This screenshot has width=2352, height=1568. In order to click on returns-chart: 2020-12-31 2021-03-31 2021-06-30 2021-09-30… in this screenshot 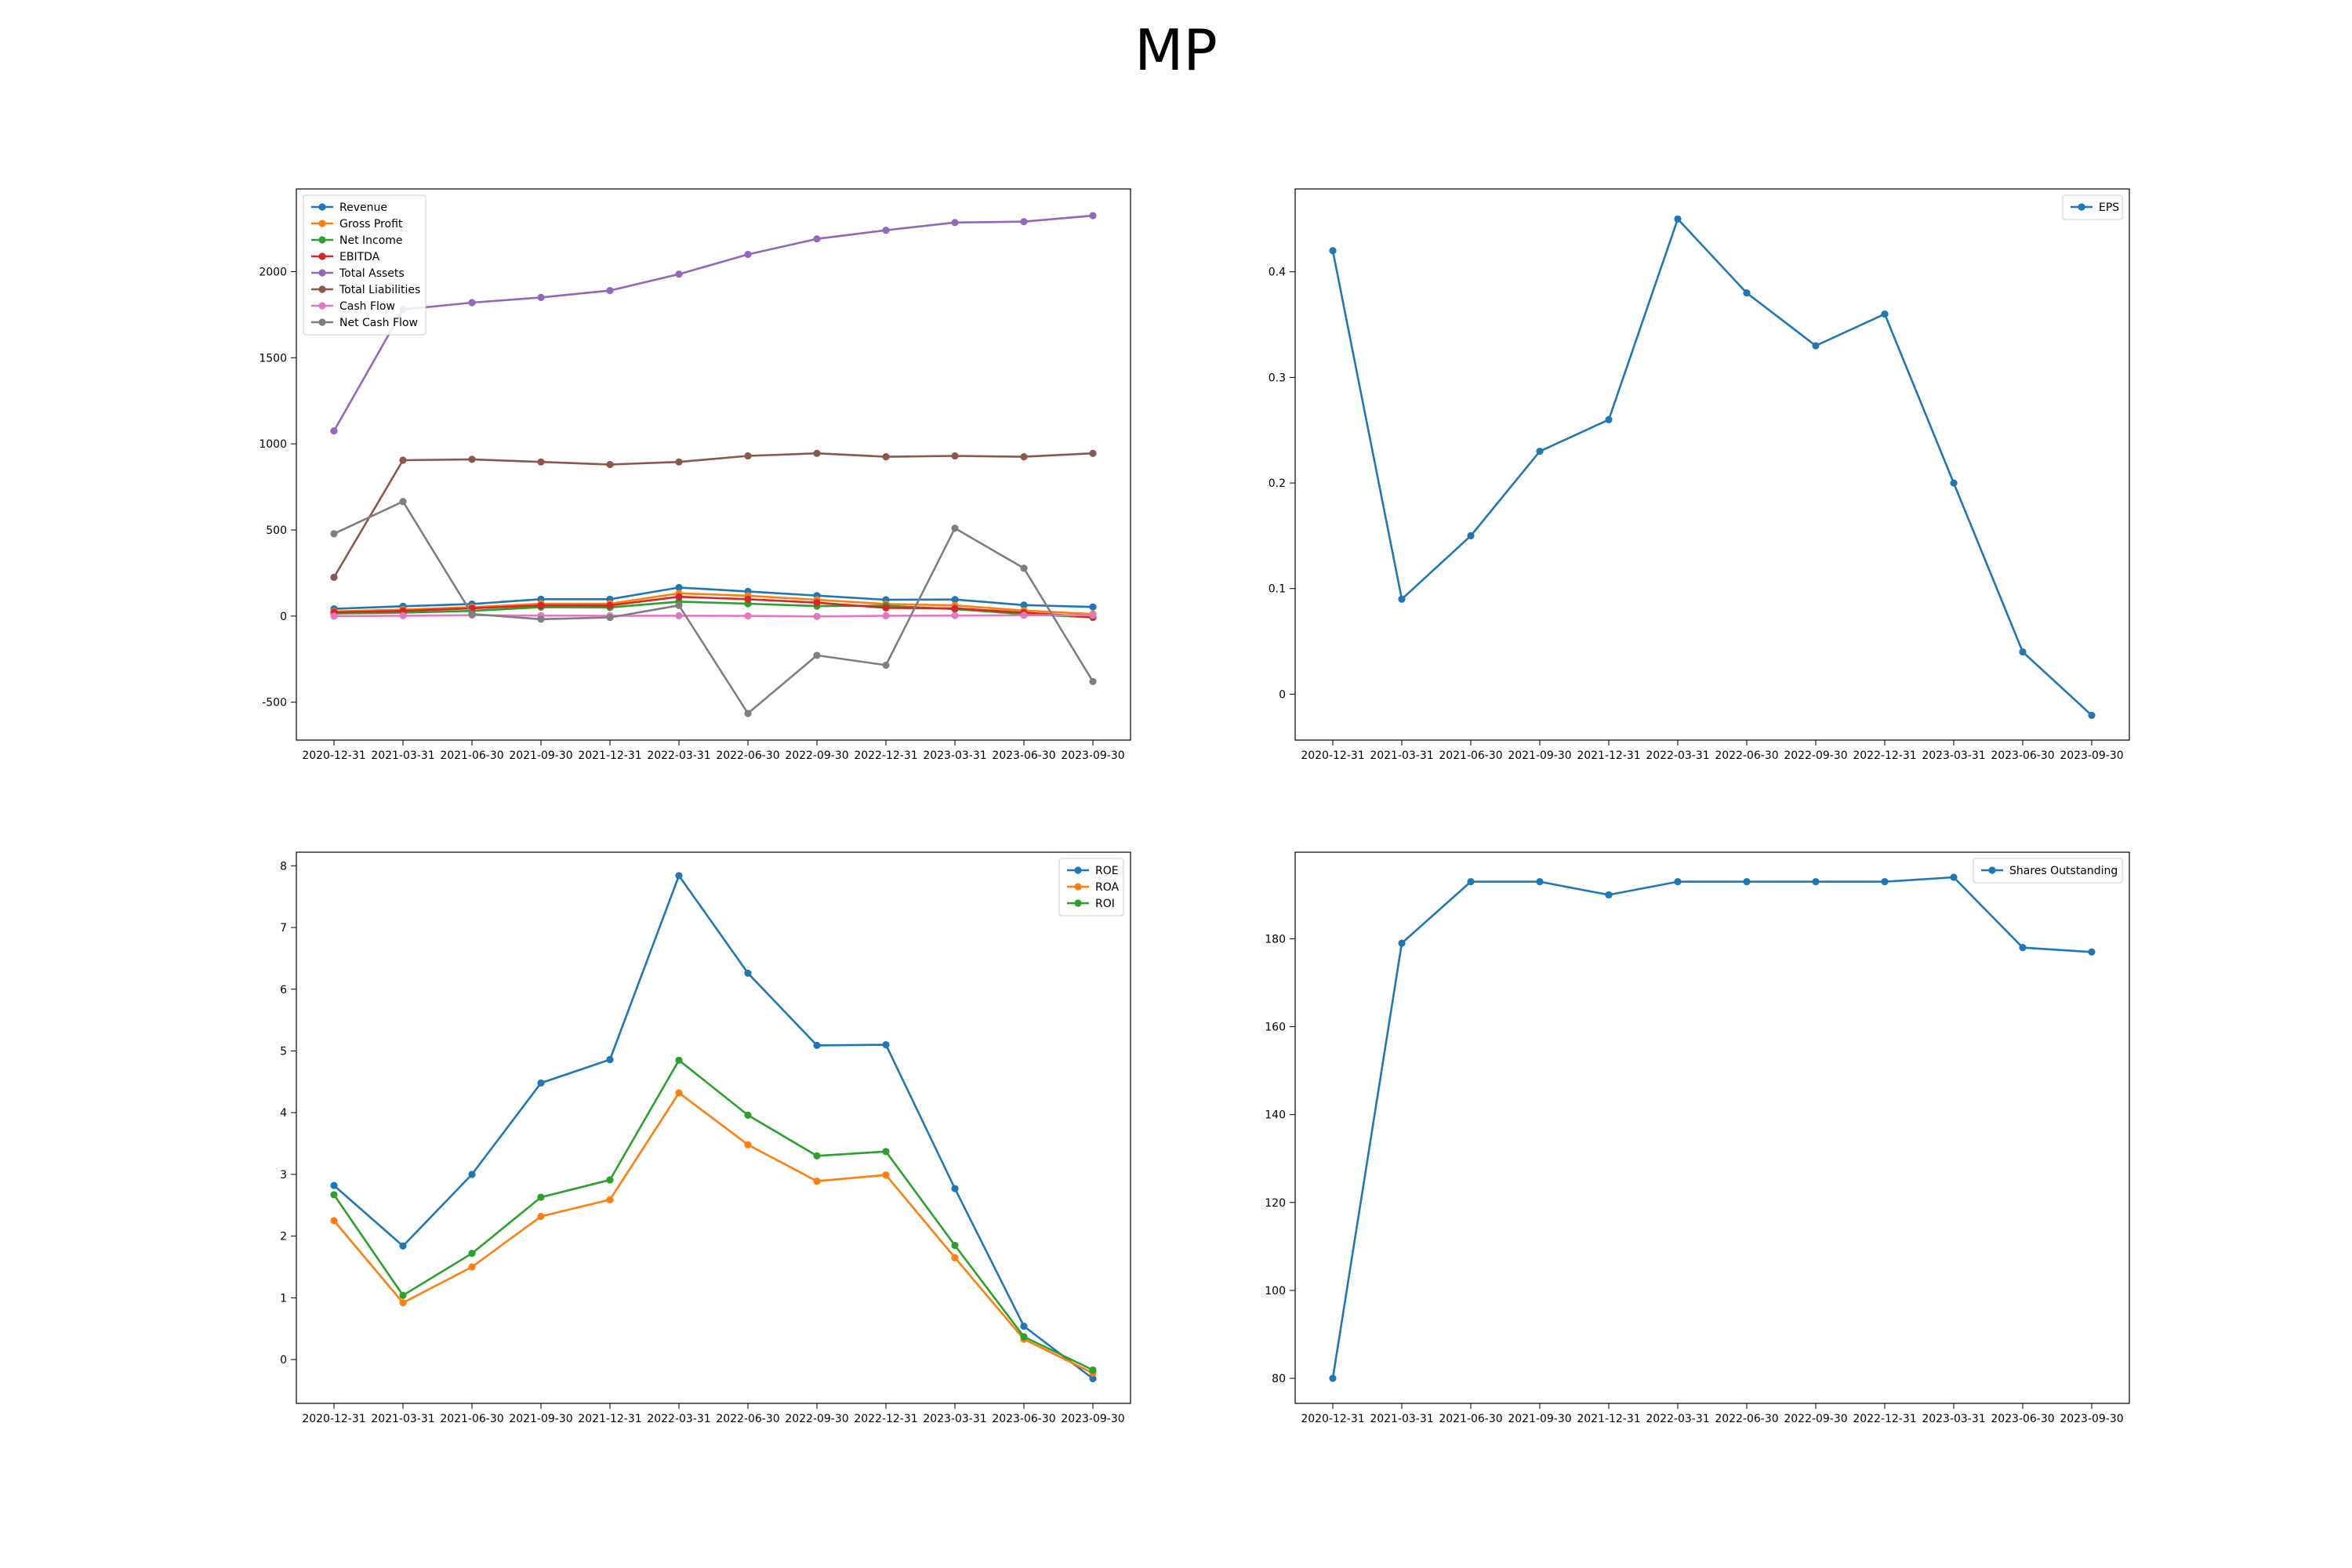, I will do `click(705, 1138)`.